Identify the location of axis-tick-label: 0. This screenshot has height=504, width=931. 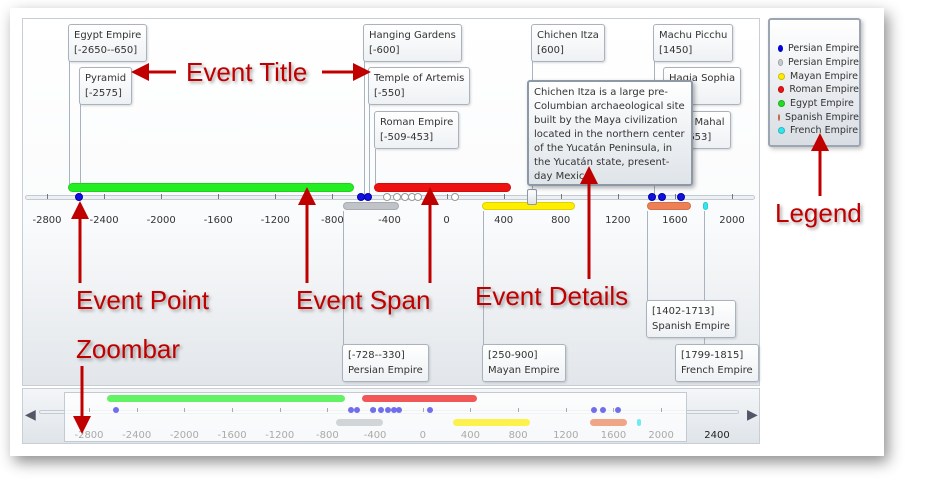
(446, 220).